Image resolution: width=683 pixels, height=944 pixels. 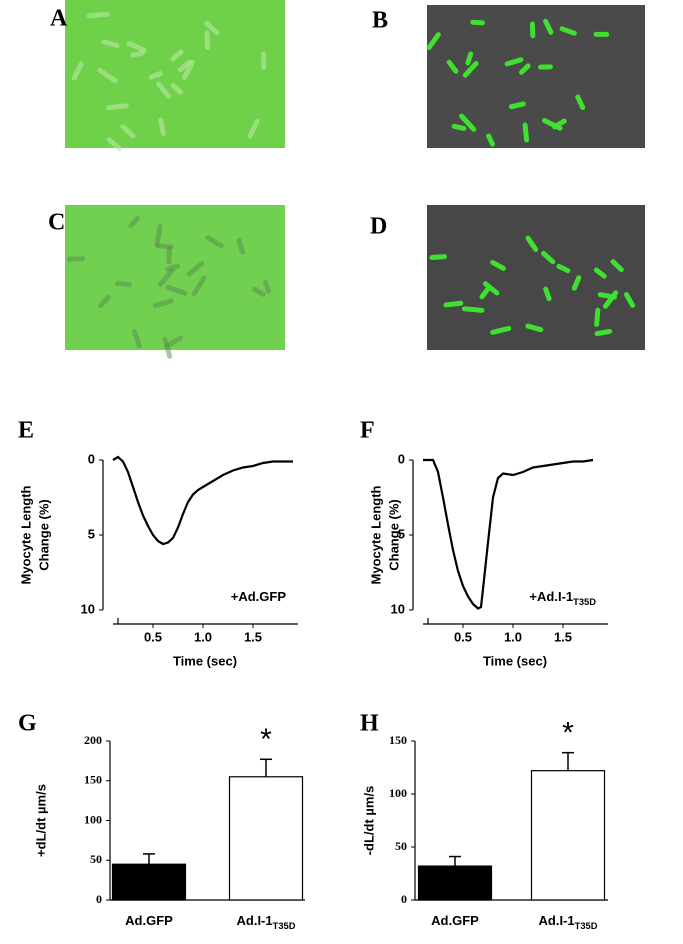 What do you see at coordinates (93, 780) in the screenshot?
I see `y-tick-label: 150` at bounding box center [93, 780].